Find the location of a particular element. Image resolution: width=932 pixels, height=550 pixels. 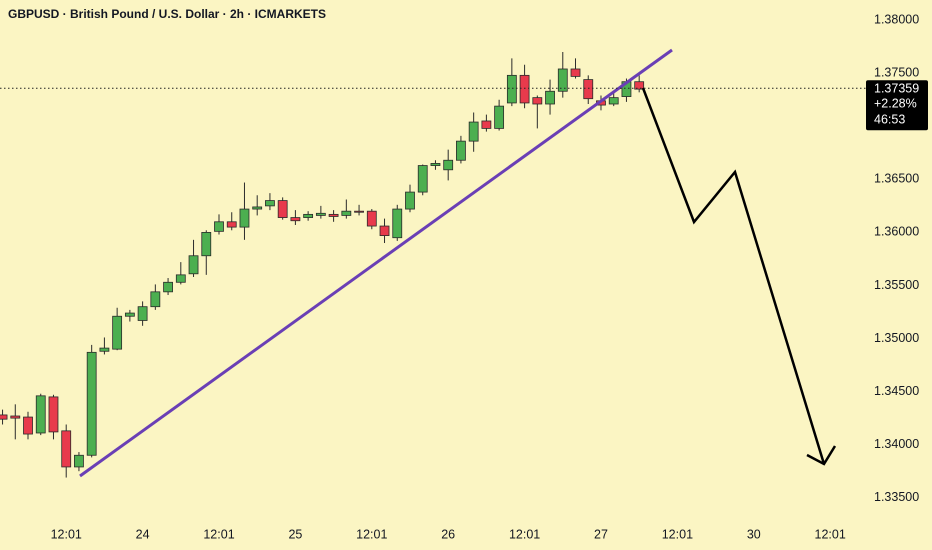

x-tick-label: 27 is located at coordinates (601, 534).